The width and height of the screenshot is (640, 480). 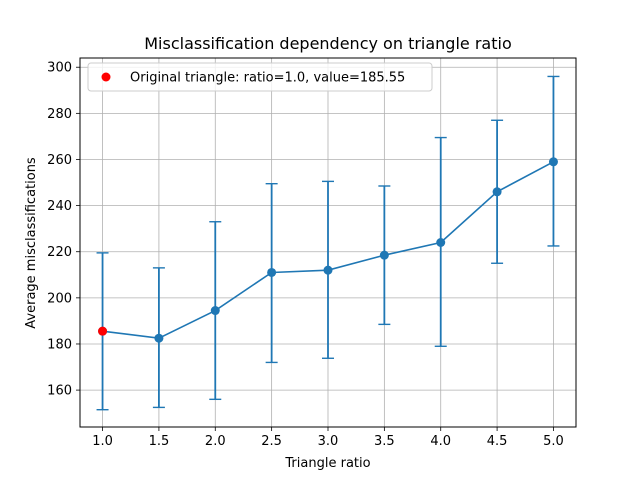 What do you see at coordinates (59, 68) in the screenshot?
I see `y-tick-label: 300` at bounding box center [59, 68].